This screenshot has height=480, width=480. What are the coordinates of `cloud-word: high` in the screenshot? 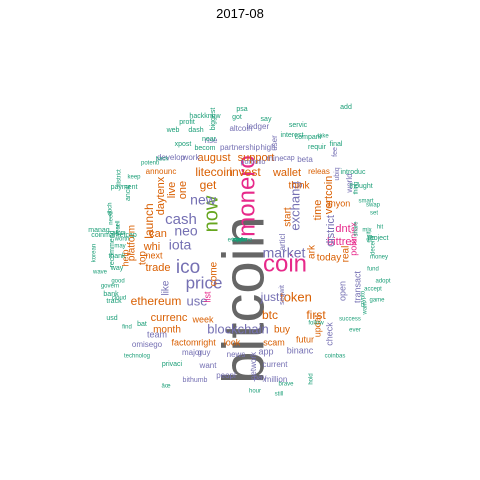 It's located at (267, 147).